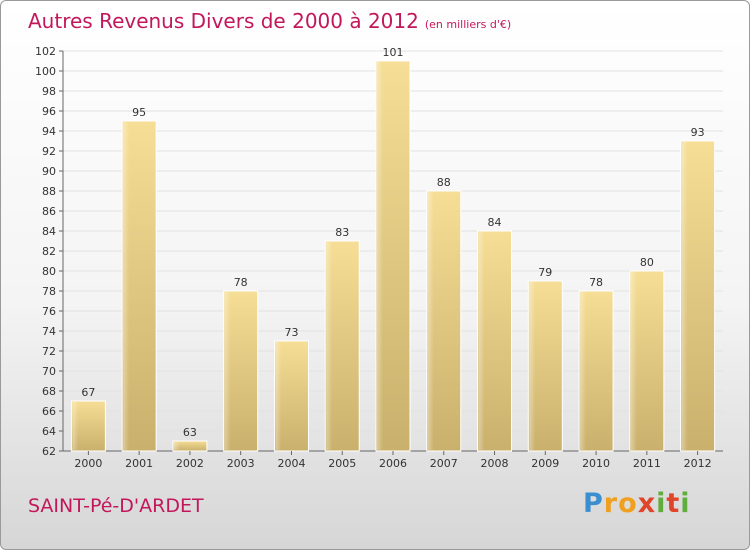 The height and width of the screenshot is (550, 750). I want to click on x-tick-label: 2001, so click(139, 463).